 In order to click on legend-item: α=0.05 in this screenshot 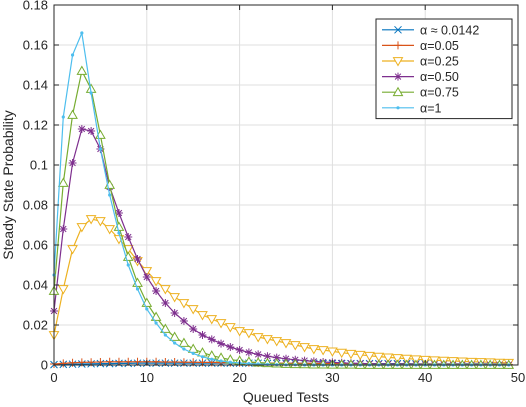, I will do `click(420, 46)`.